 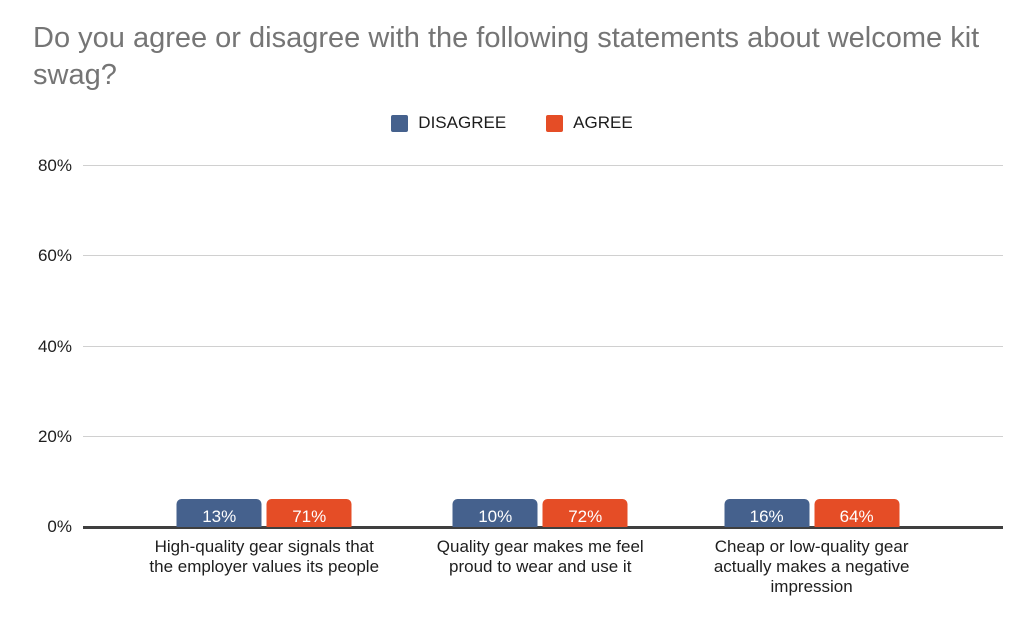 What do you see at coordinates (54, 346) in the screenshot?
I see `y-tick-label-40%: 40%` at bounding box center [54, 346].